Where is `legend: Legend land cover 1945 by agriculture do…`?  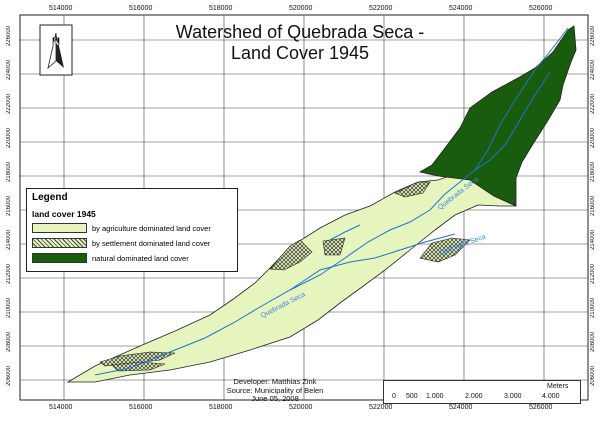
legend: Legend land cover 1945 by agriculture do… is located at coordinates (132, 230).